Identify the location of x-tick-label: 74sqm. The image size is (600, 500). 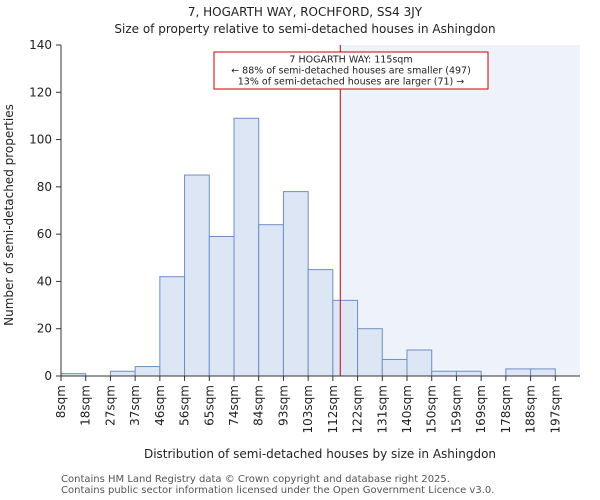
(234, 405).